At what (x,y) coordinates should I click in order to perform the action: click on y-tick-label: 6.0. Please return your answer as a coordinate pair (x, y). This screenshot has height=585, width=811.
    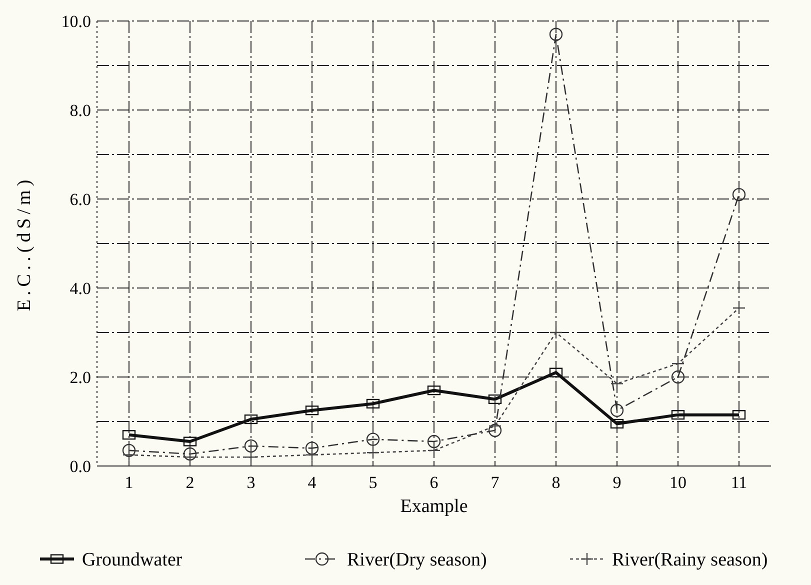
    Looking at the image, I should click on (80, 199).